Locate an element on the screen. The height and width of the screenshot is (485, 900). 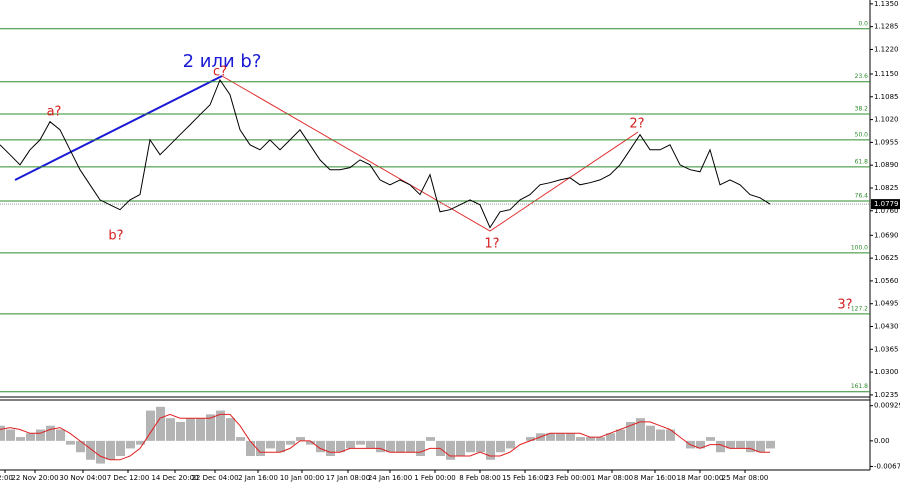
x-tick-label: 25 Mar 08:00 is located at coordinates (745, 478).